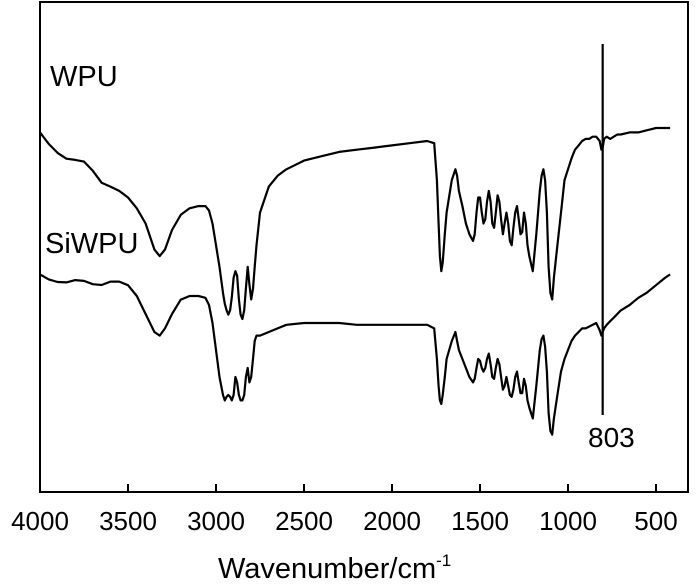  What do you see at coordinates (480, 521) in the screenshot?
I see `x-tick-label-1500: 1500` at bounding box center [480, 521].